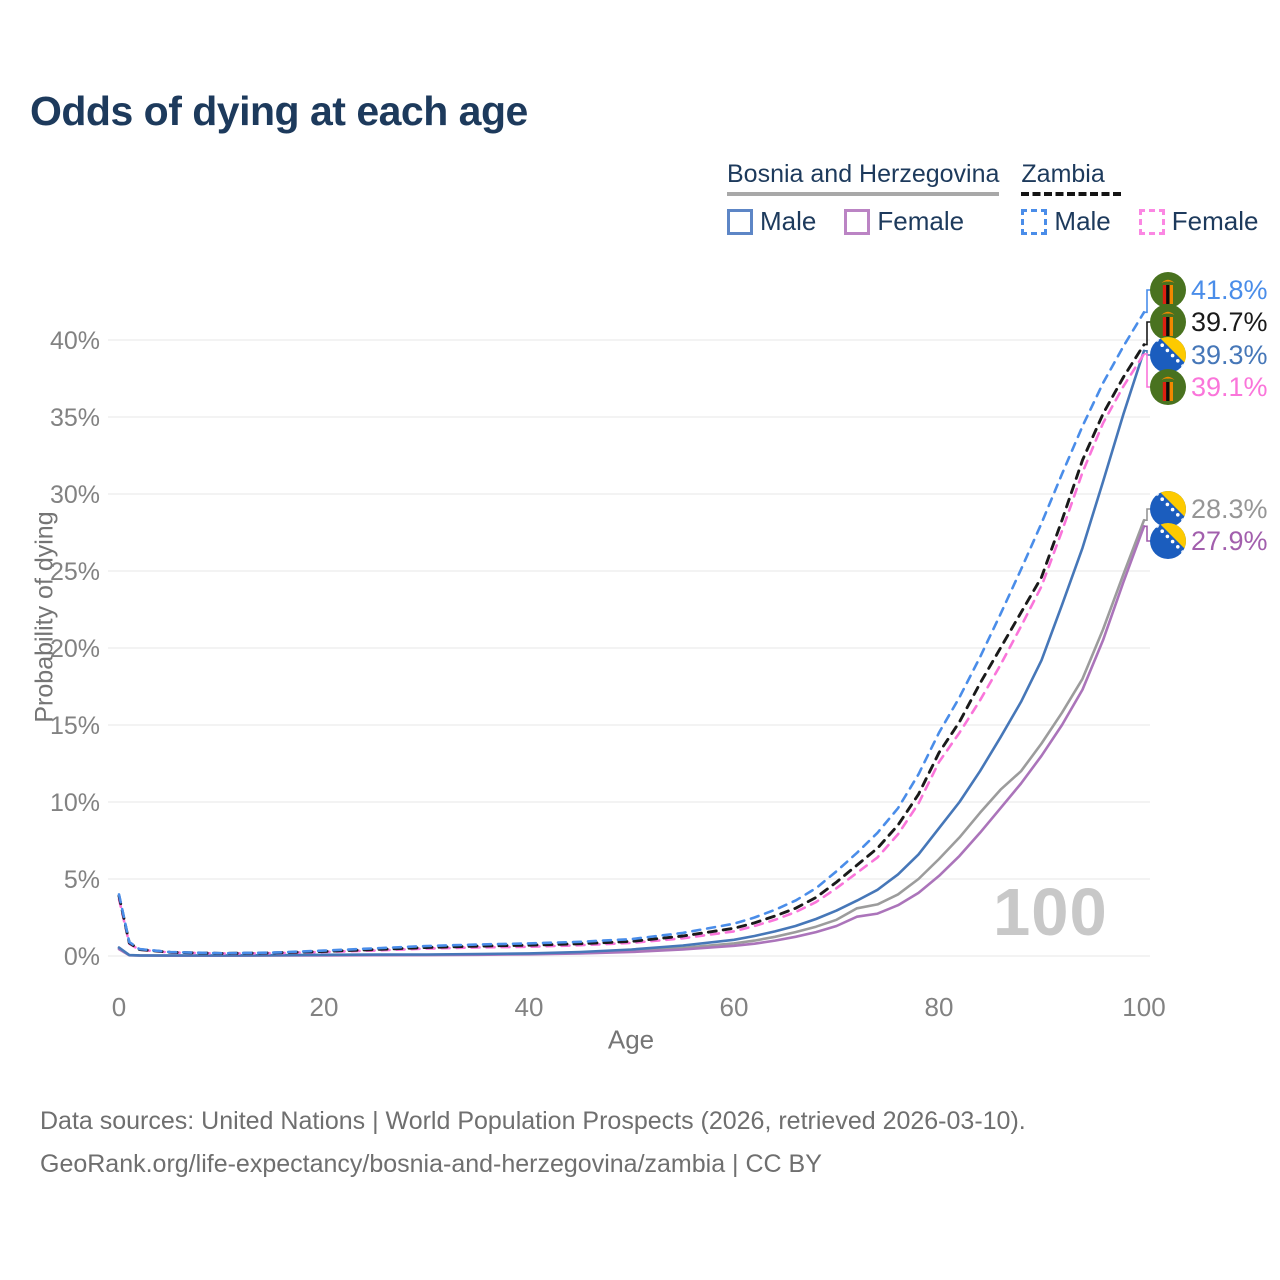 This screenshot has width=1280, height=1280. What do you see at coordinates (1034, 221) in the screenshot?
I see `zambia-male-swatch-icon` at bounding box center [1034, 221].